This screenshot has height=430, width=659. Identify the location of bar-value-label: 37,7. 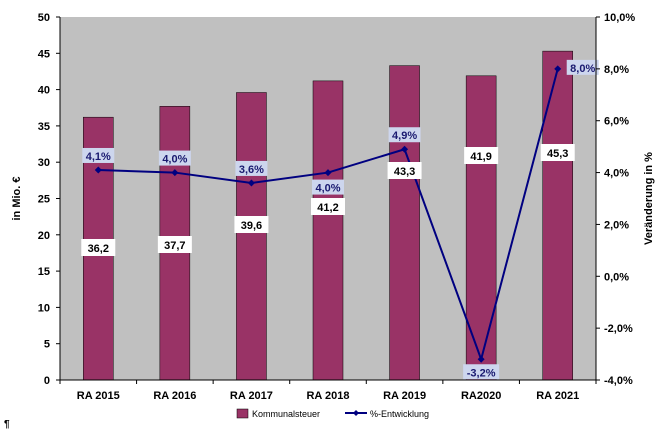
(174, 246).